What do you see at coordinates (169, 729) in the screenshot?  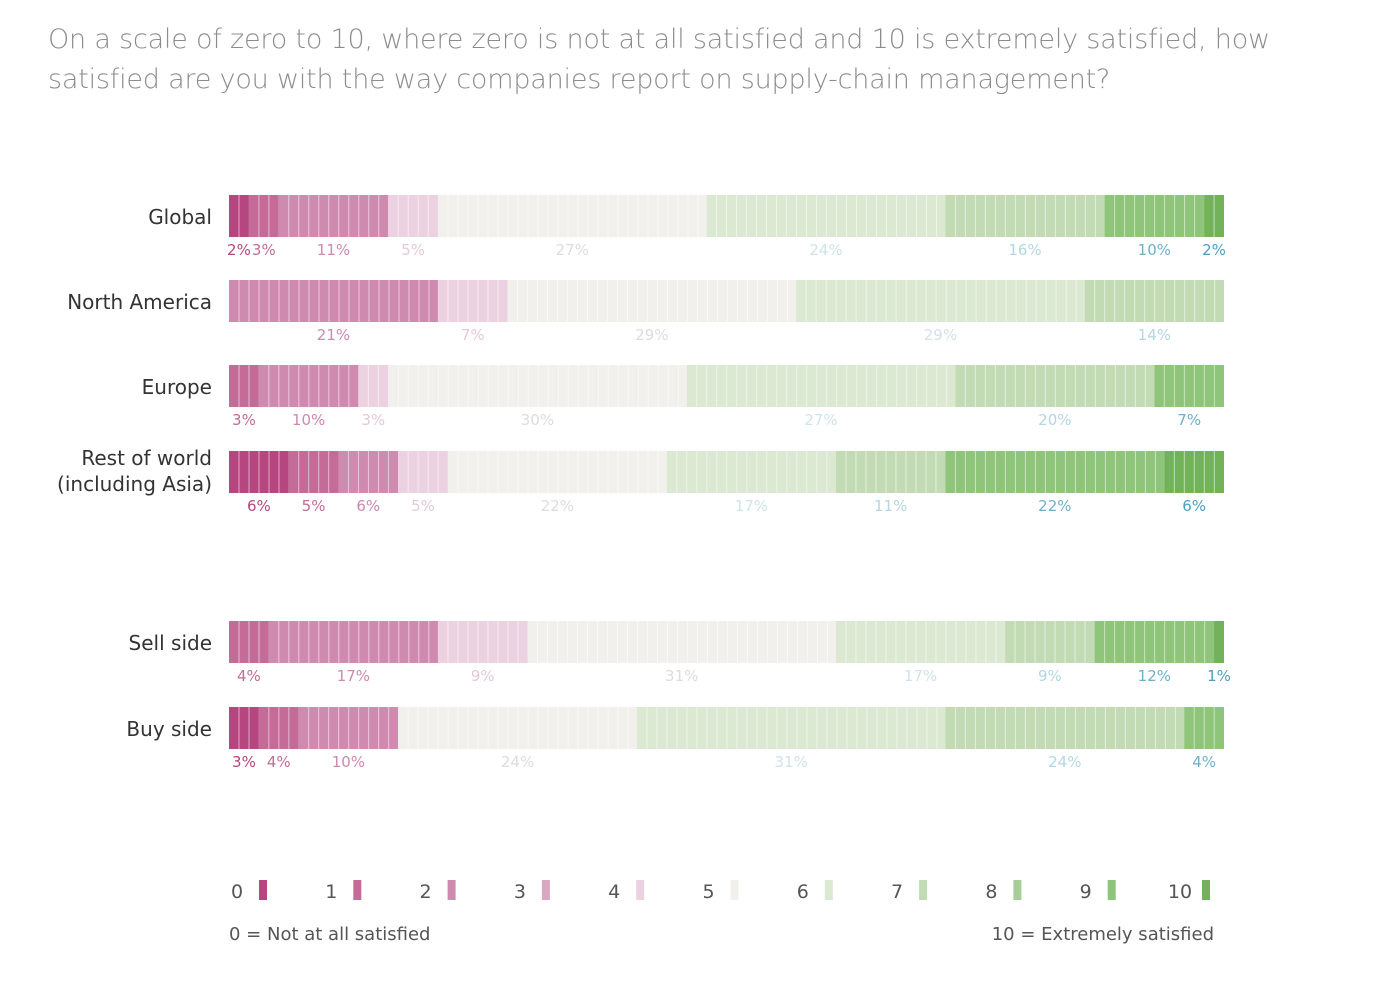 I see `row-label: Buy side` at bounding box center [169, 729].